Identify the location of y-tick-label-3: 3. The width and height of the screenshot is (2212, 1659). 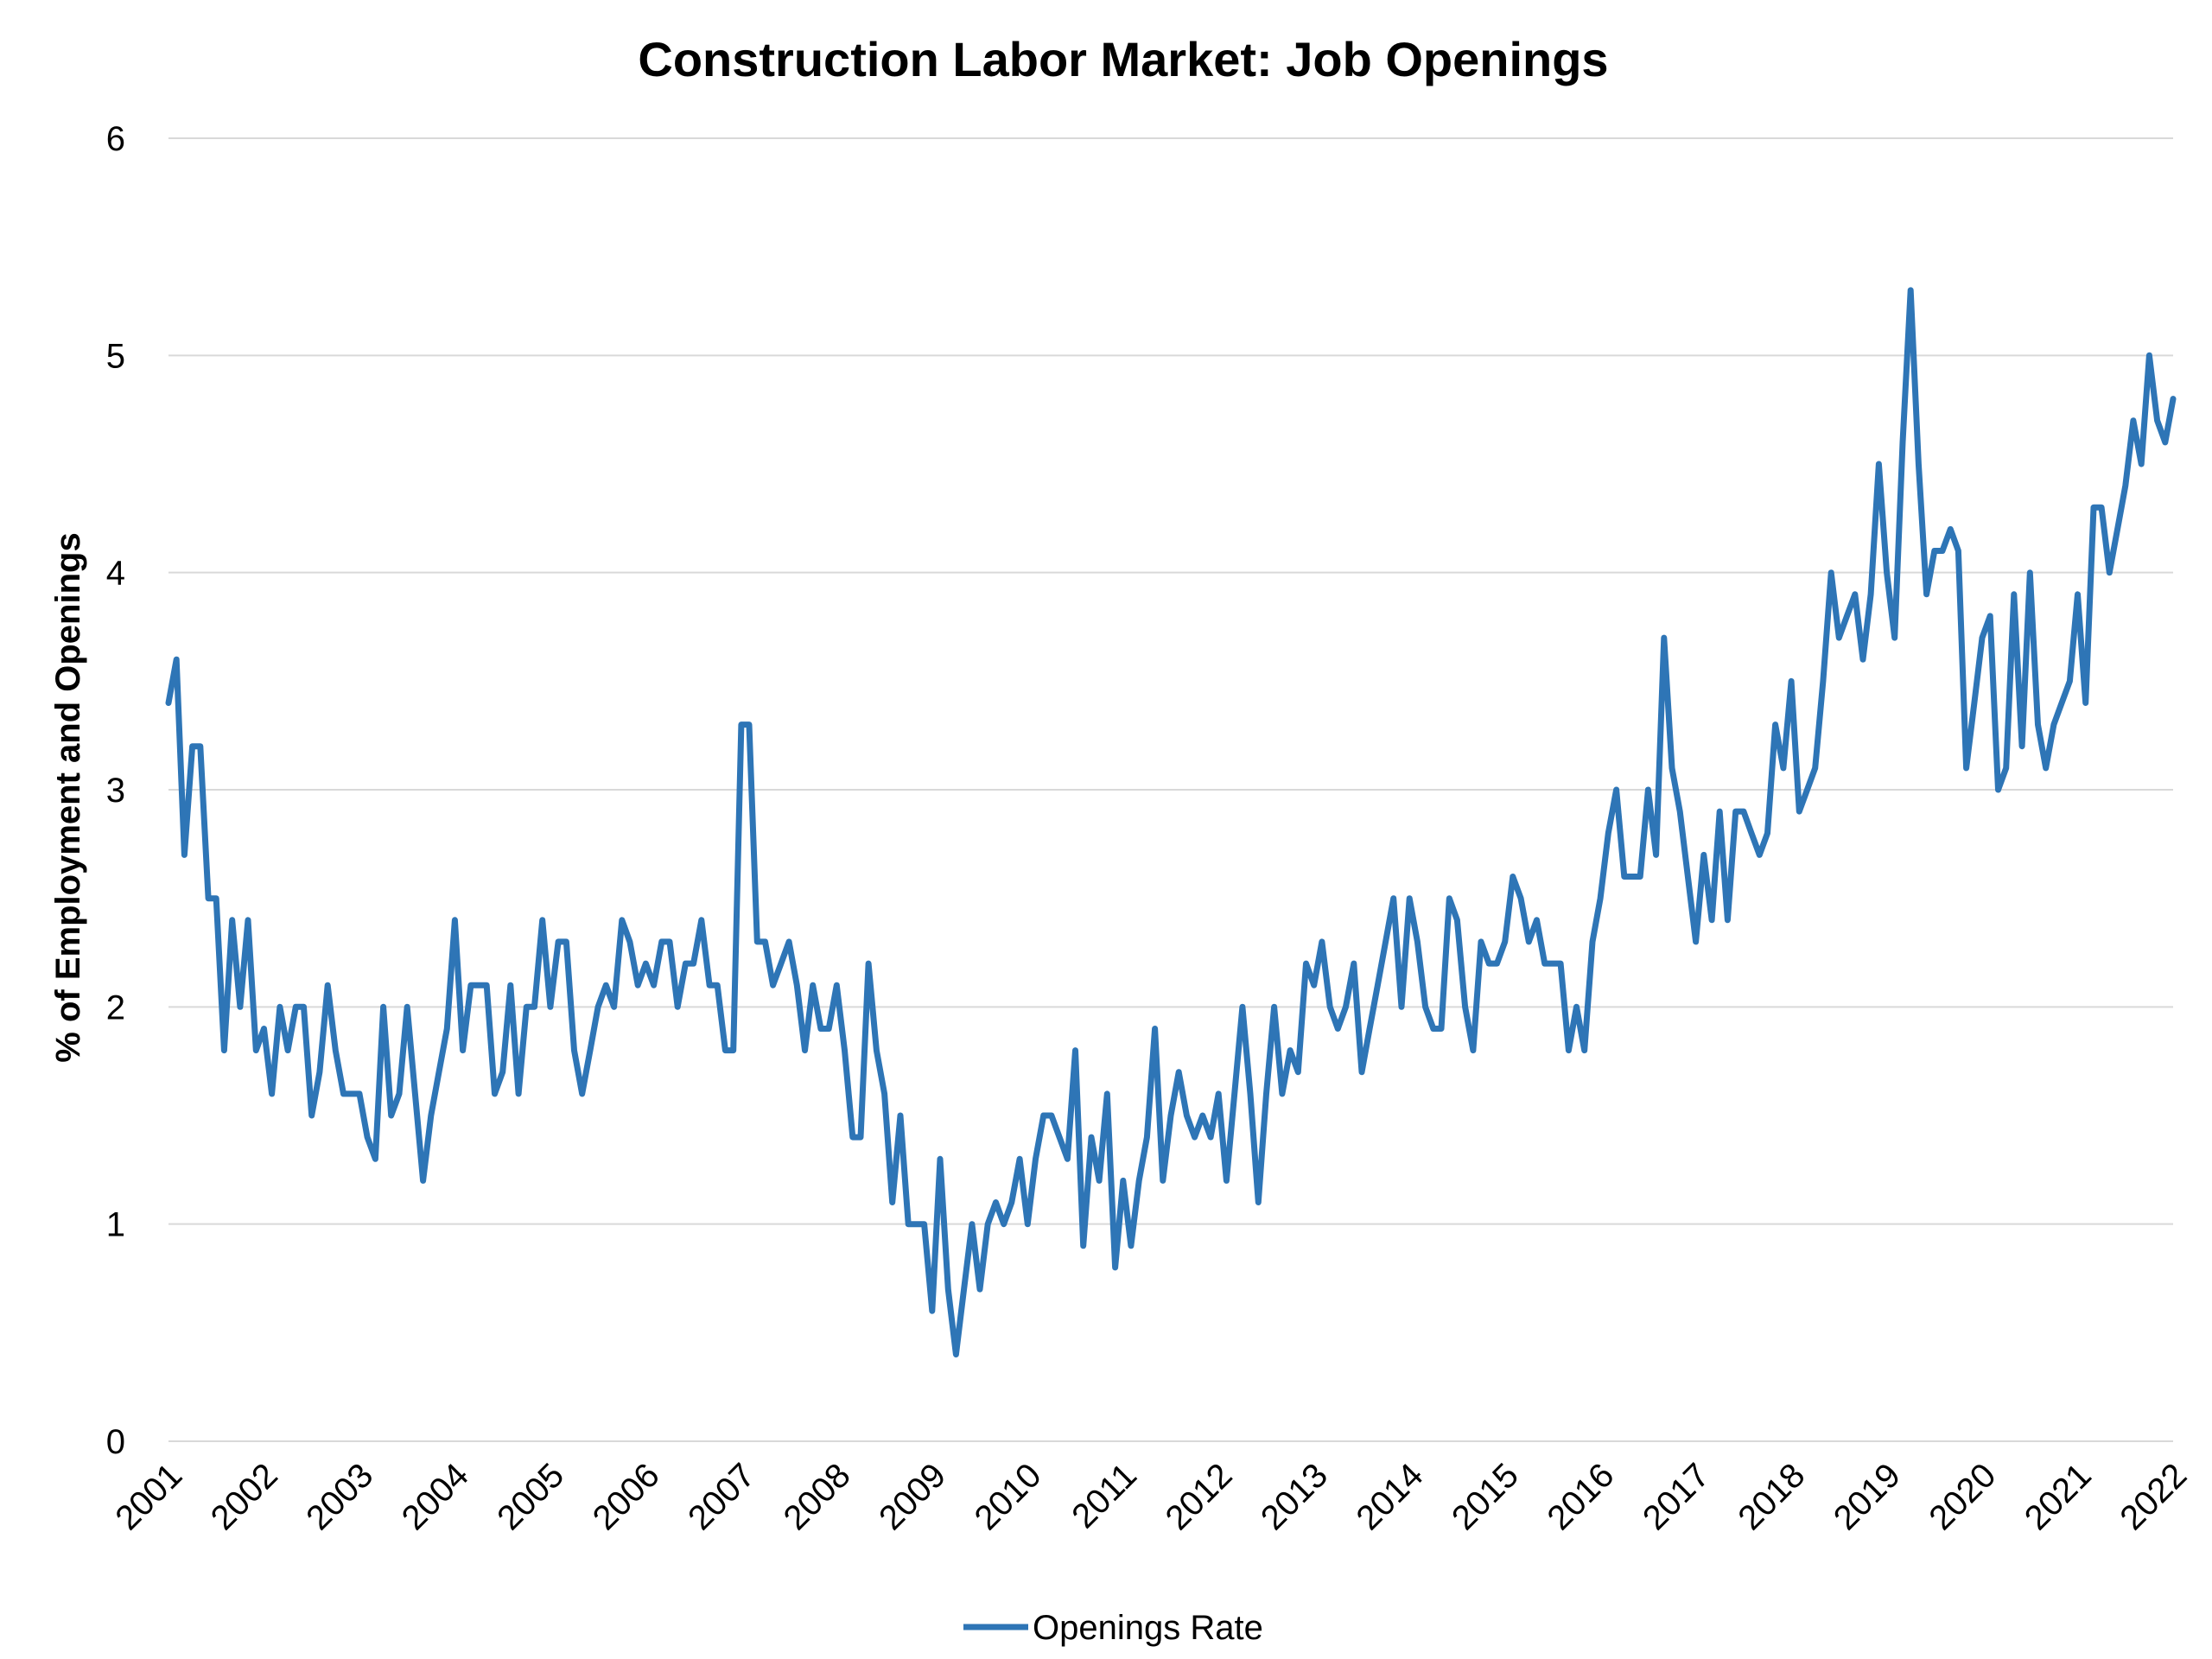
(115, 791).